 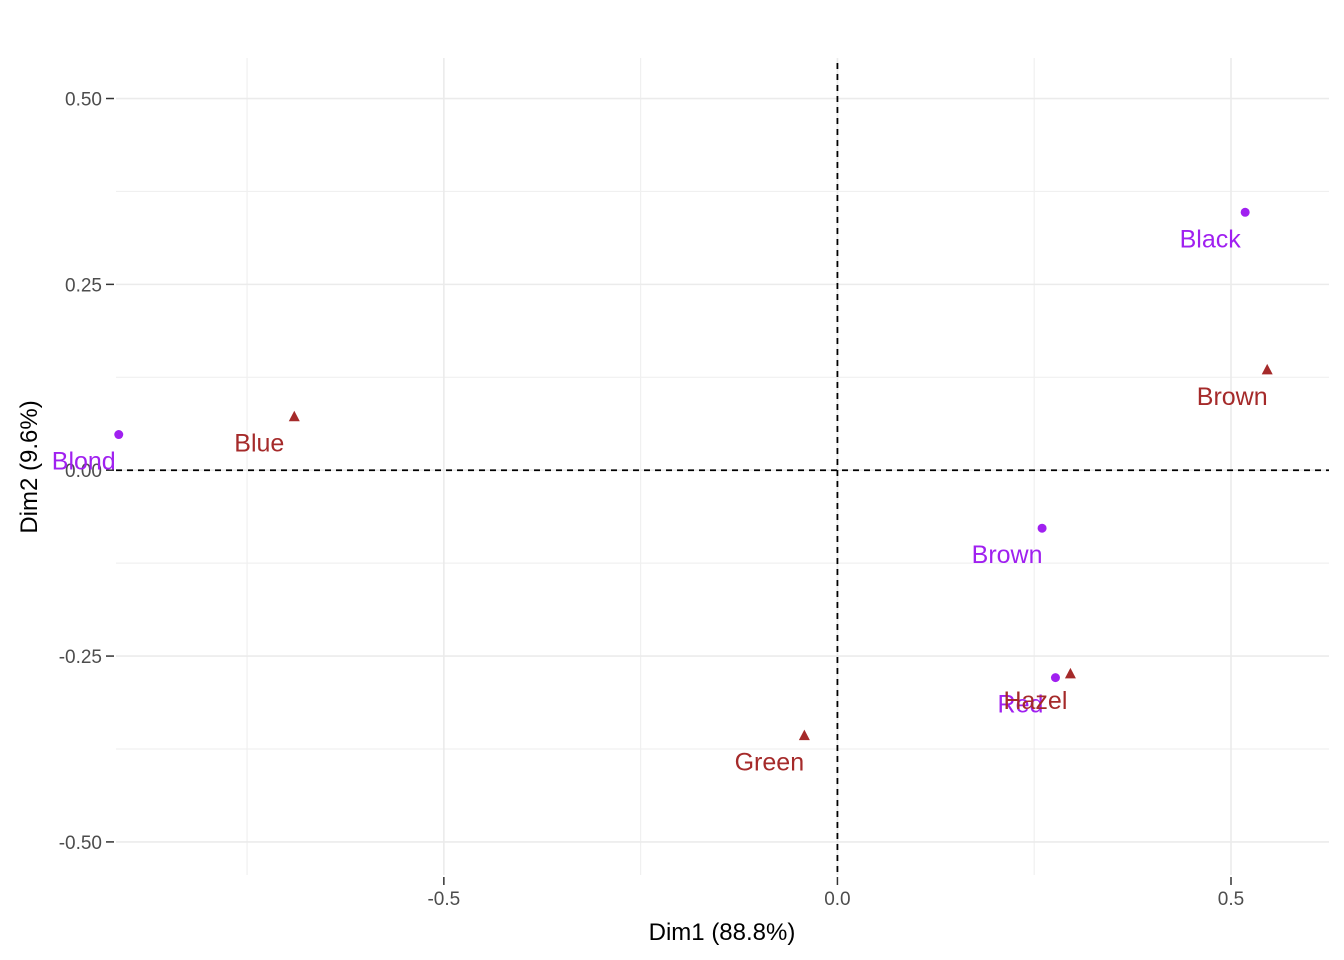 What do you see at coordinates (769, 763) in the screenshot?
I see `point-label-green: Green` at bounding box center [769, 763].